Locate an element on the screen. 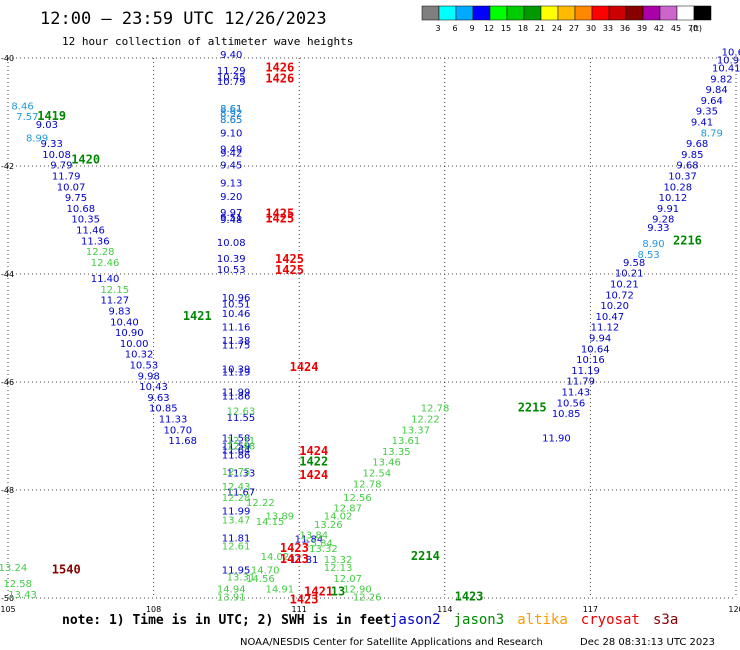  wave-height-label: 10.68 is located at coordinates (80, 209).